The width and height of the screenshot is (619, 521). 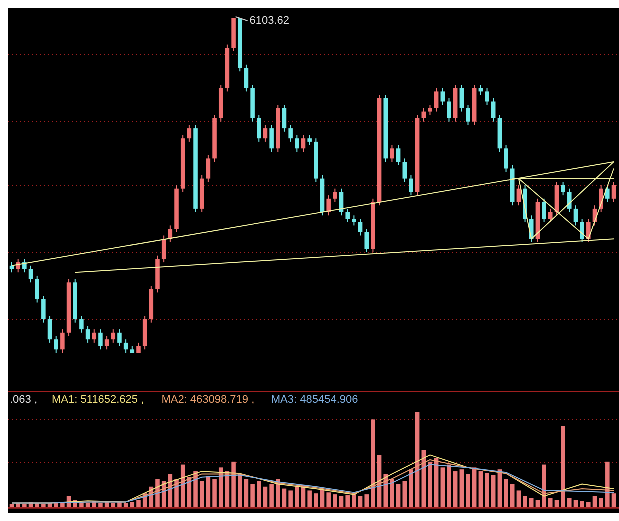 What do you see at coordinates (270, 21) in the screenshot?
I see `annotation: 6103.62` at bounding box center [270, 21].